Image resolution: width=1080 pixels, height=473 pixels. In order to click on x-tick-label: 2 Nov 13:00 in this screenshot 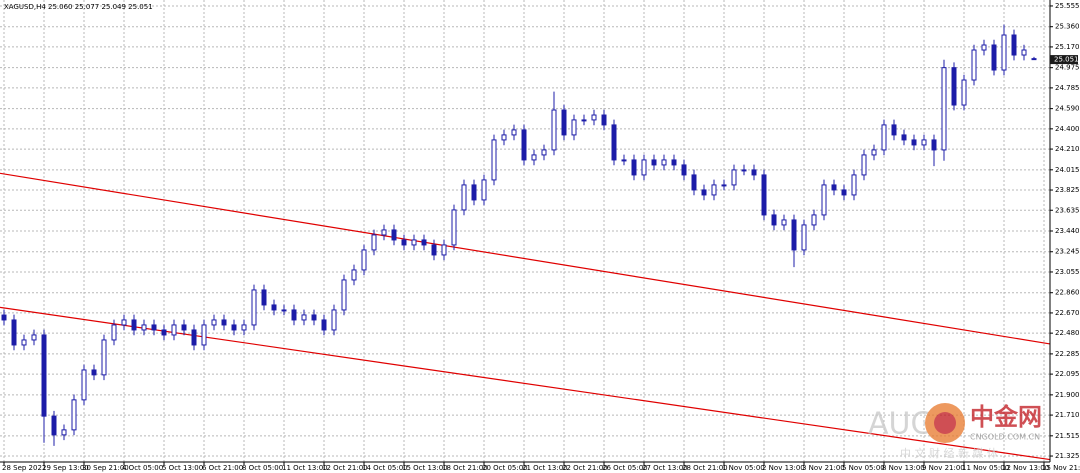, I will do `click(783, 468)`.